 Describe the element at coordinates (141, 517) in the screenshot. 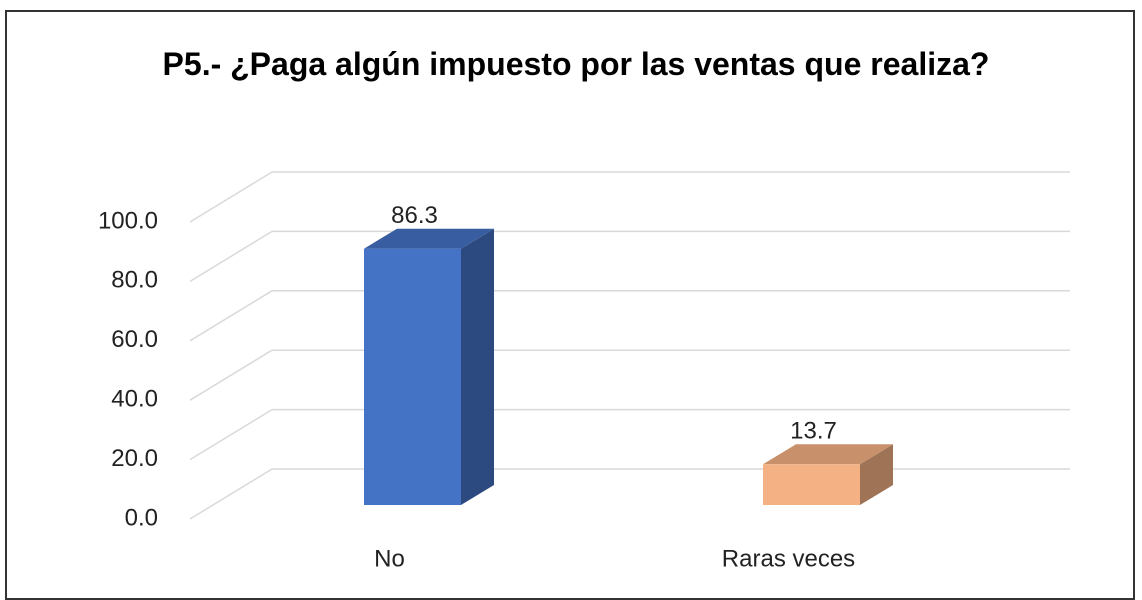

I see `y-tick-label: 0.0` at that location.